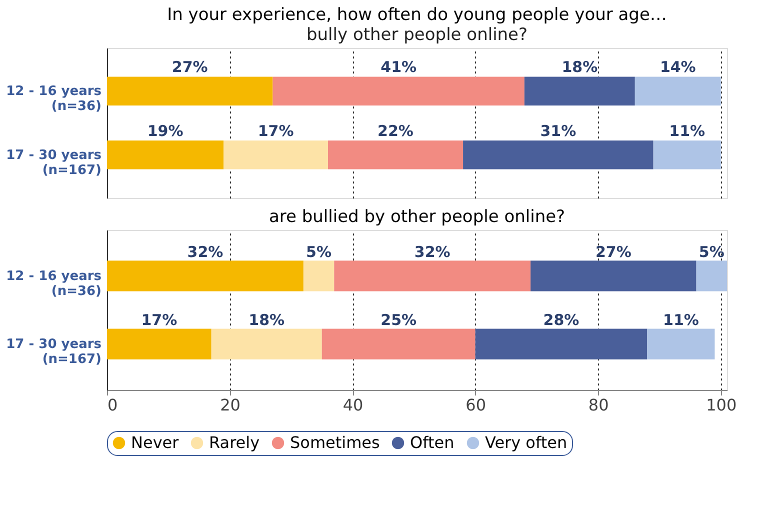  I want to click on legend-label: Rarely, so click(234, 442).